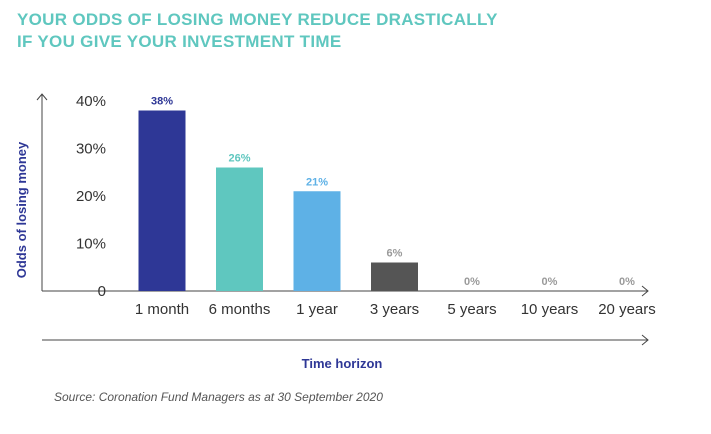  What do you see at coordinates (179, 41) in the screenshot?
I see `chart-title-line-2: IF YOU GIVE YOUR INVESTMENT TIME` at bounding box center [179, 41].